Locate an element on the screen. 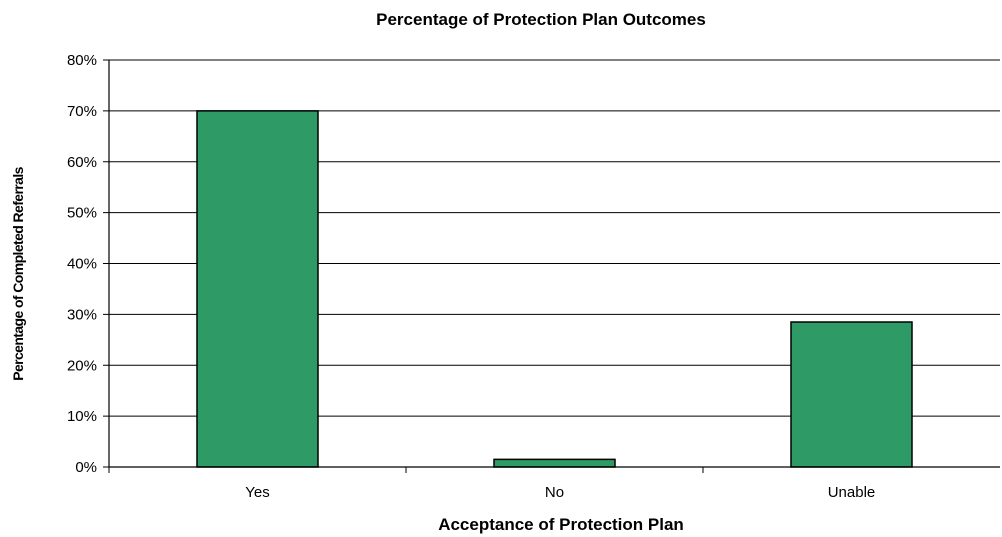 This screenshot has width=1002, height=537. chart-title: Percentage of Protection Plan Outcomes is located at coordinates (541, 19).